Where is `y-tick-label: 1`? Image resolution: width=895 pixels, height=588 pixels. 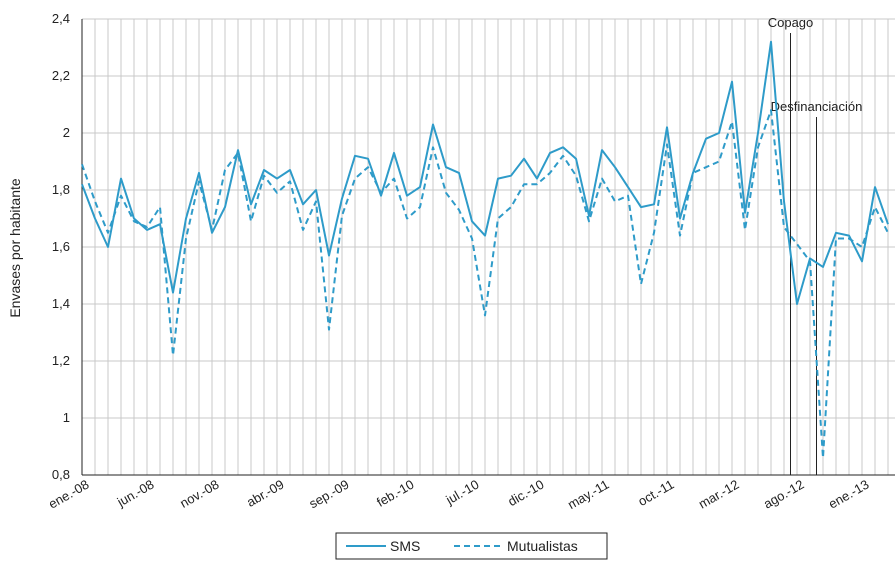
y-tick-label: 1 is located at coordinates (66, 417).